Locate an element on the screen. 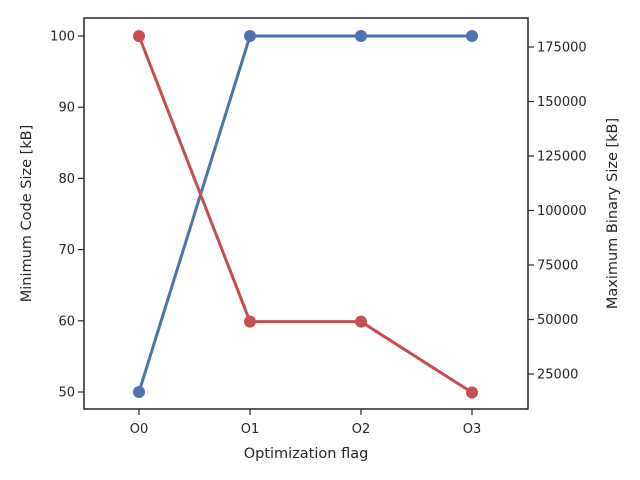  x-axis-title: Optimization flag is located at coordinates (306, 454).